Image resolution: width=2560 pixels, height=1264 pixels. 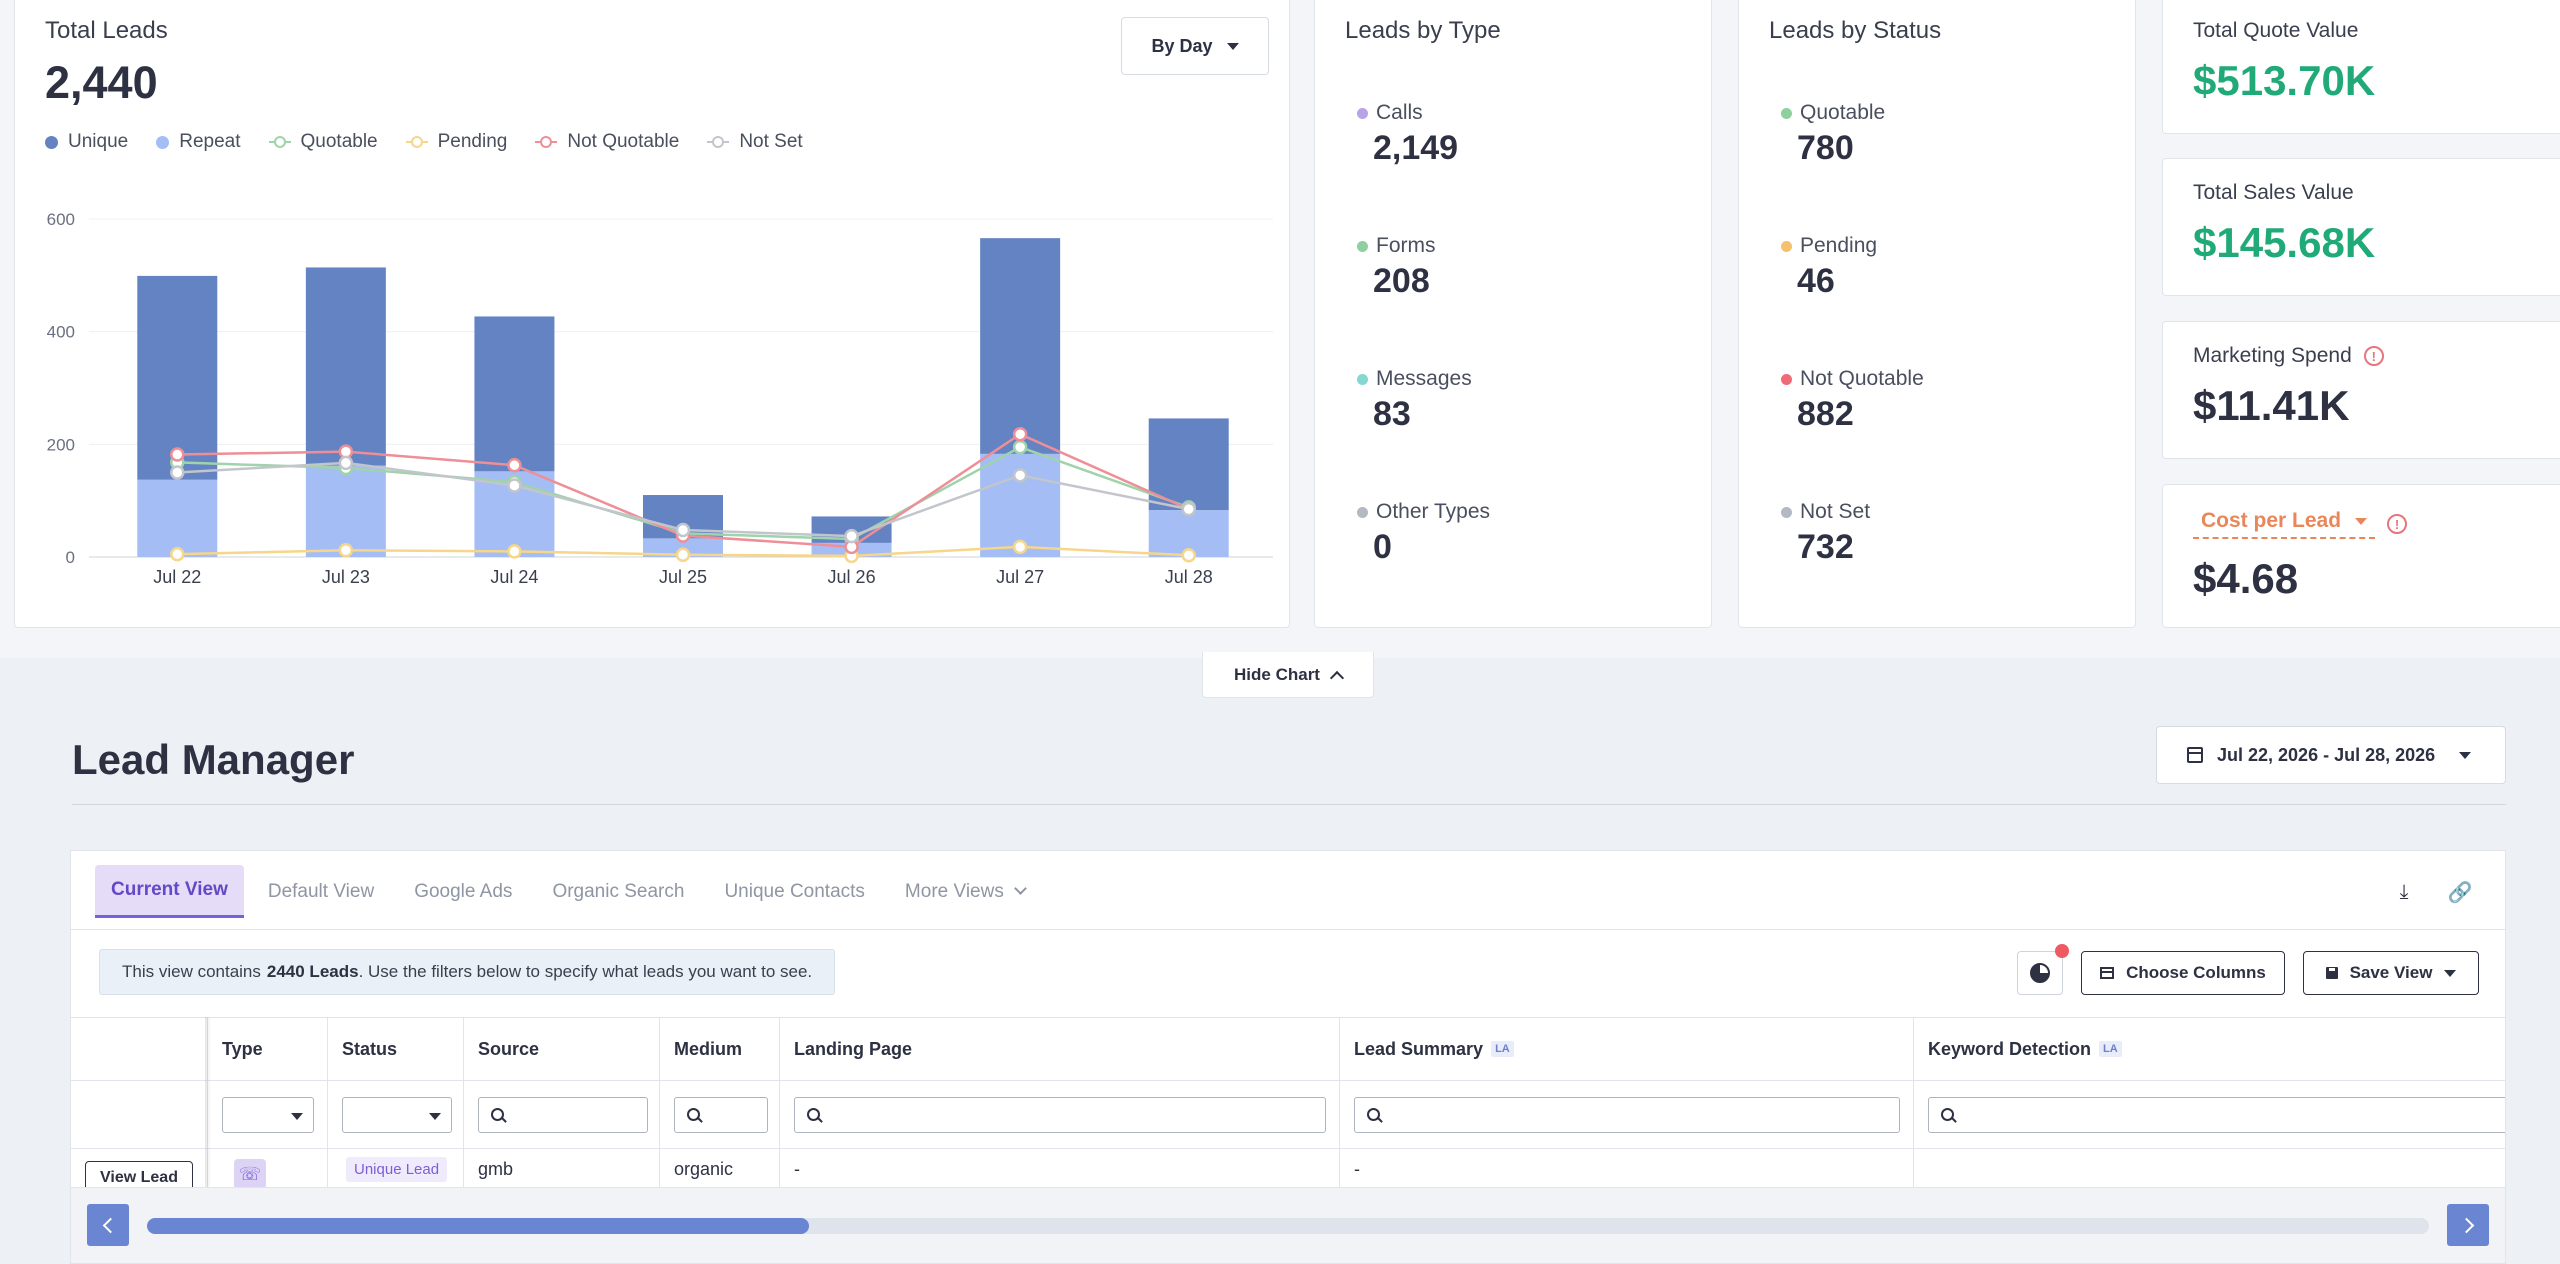 What do you see at coordinates (1855, 30) in the screenshot?
I see `leads-by-status-title: Leads by Status` at bounding box center [1855, 30].